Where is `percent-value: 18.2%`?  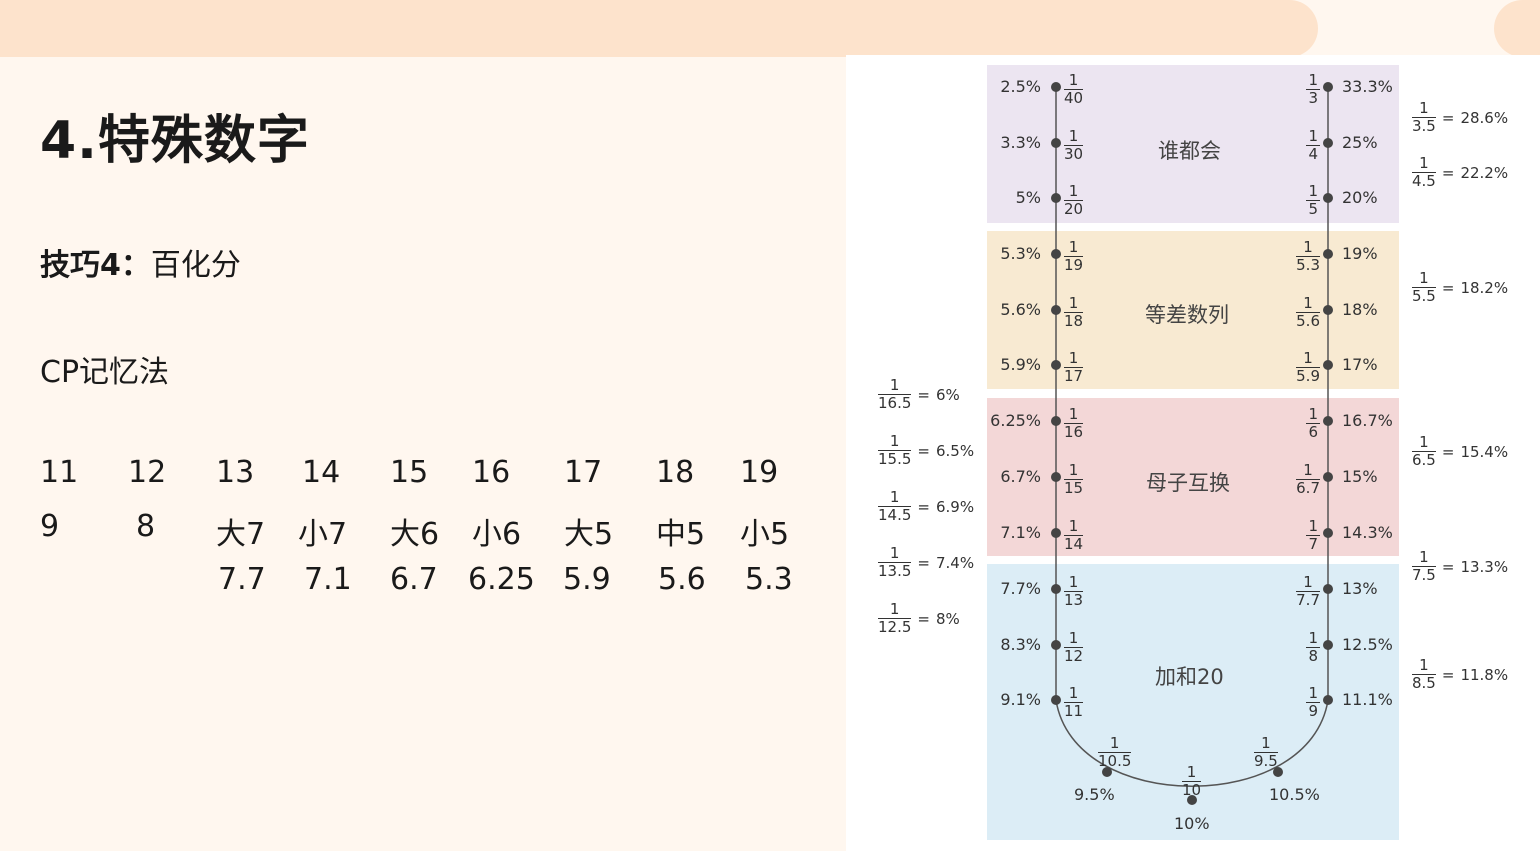 percent-value: 18.2% is located at coordinates (1484, 287).